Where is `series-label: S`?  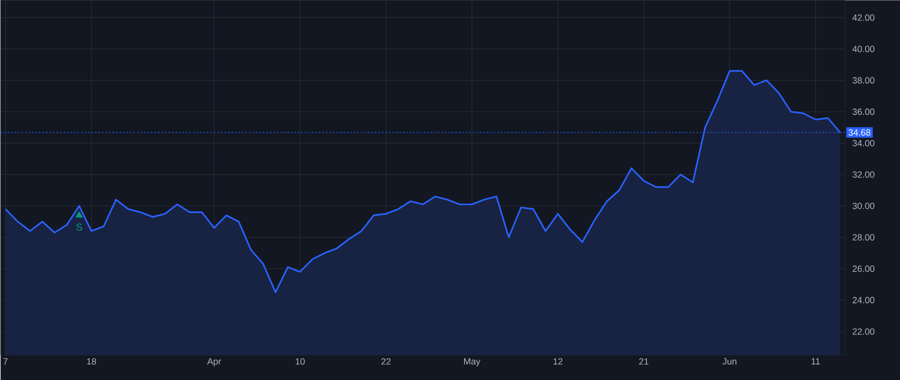
series-label: S is located at coordinates (79, 227).